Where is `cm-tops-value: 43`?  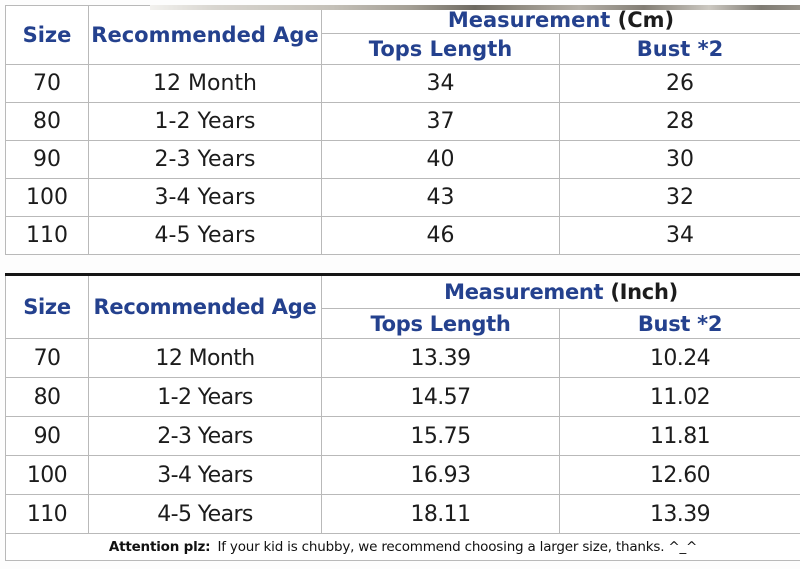 cm-tops-value: 43 is located at coordinates (441, 198).